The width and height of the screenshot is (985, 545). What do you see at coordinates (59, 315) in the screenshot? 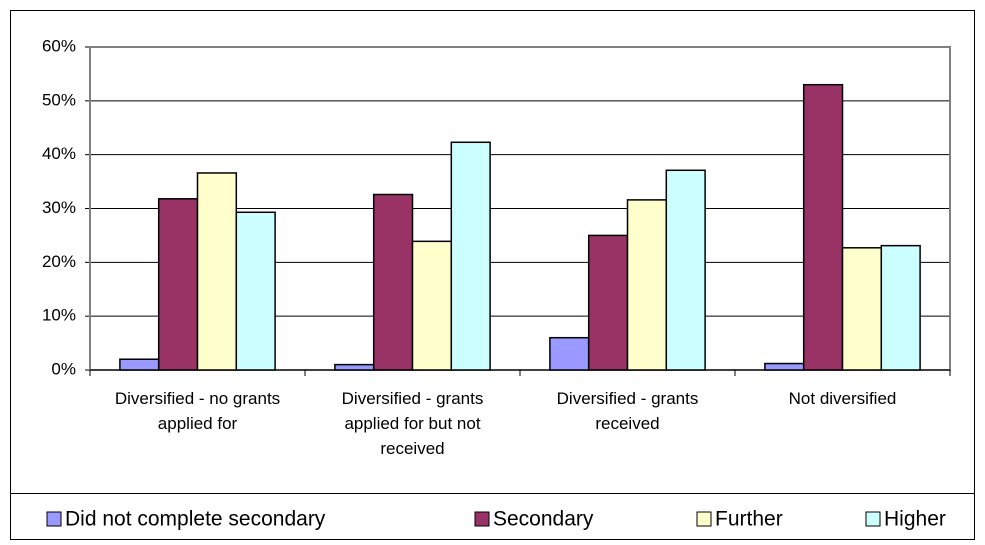
I see `y-tick-label: 10%` at bounding box center [59, 315].